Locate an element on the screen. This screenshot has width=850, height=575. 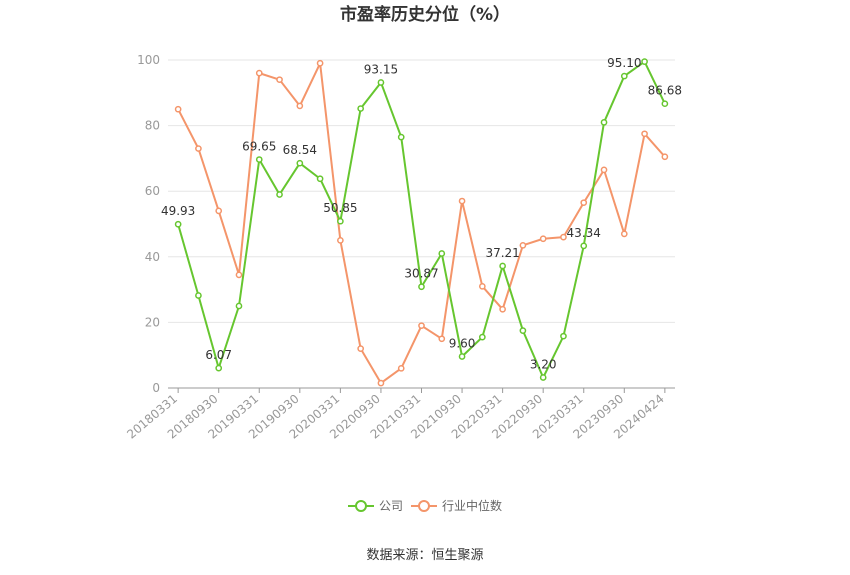
legend: 公司 行业中位数 is located at coordinates (425, 505).